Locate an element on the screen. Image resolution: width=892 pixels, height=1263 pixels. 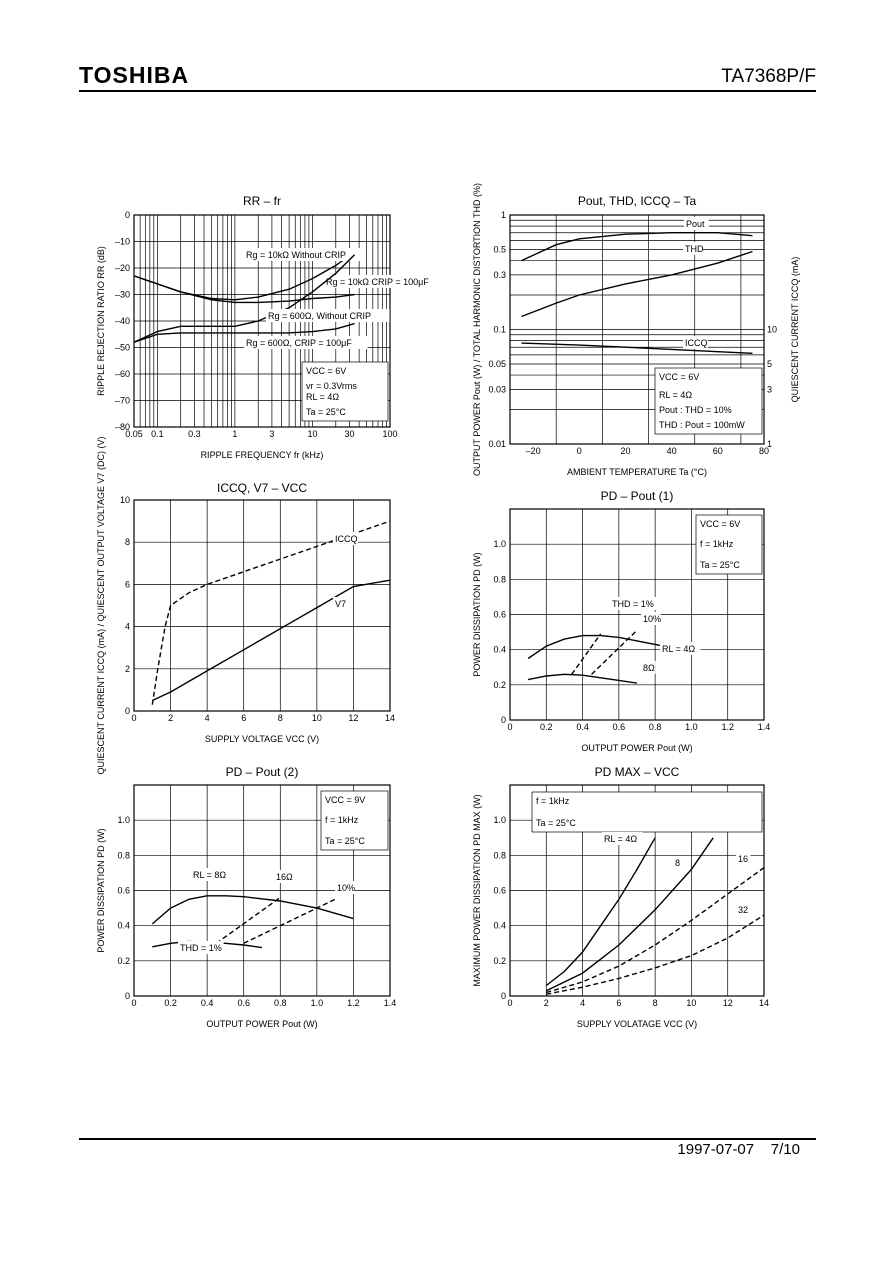
x-tick-label: 1.4 is located at coordinates (764, 727).